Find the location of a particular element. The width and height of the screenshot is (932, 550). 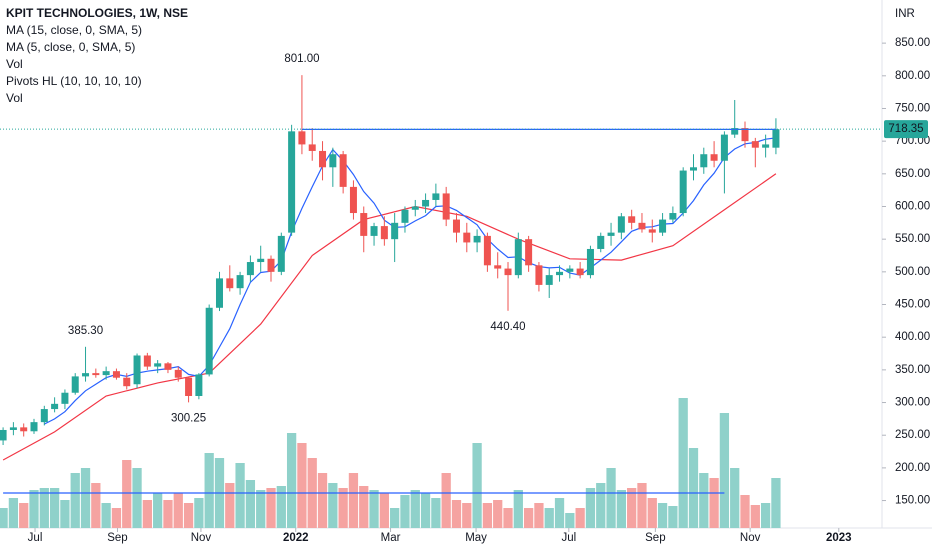

y-tick-label: 750.00 is located at coordinates (912, 109).